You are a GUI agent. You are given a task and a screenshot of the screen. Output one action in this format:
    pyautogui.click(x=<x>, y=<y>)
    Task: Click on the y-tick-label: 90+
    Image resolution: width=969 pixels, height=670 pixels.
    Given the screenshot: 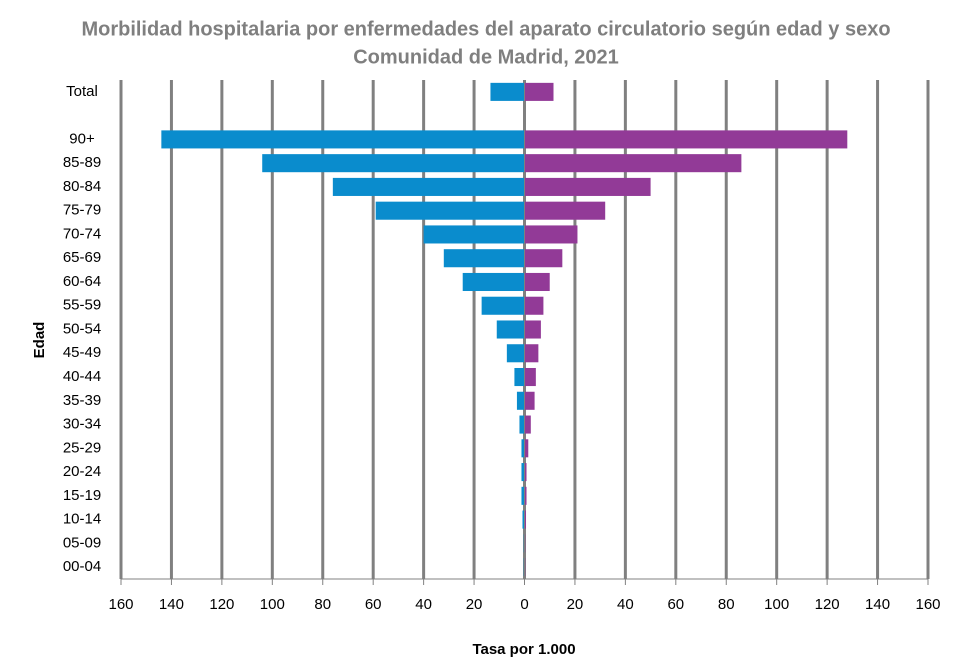 What is the action you would take?
    pyautogui.click(x=82, y=138)
    